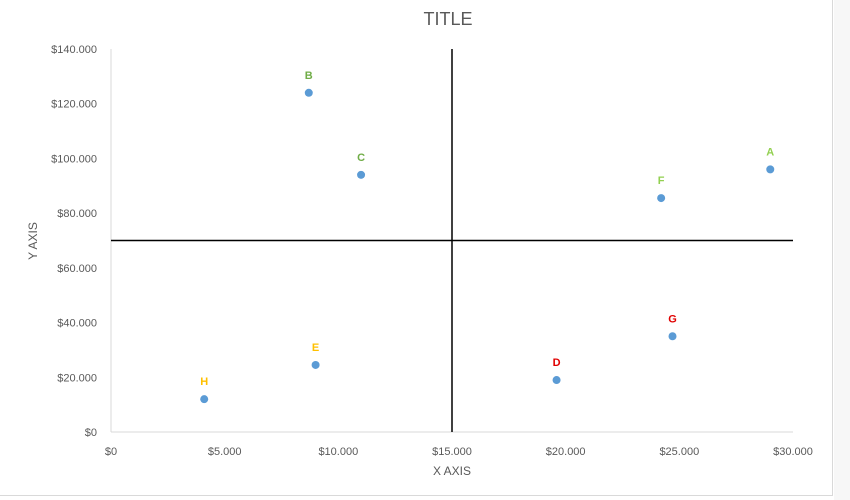 Image resolution: width=850 pixels, height=500 pixels. I want to click on x-tick-label: $30.000, so click(793, 452).